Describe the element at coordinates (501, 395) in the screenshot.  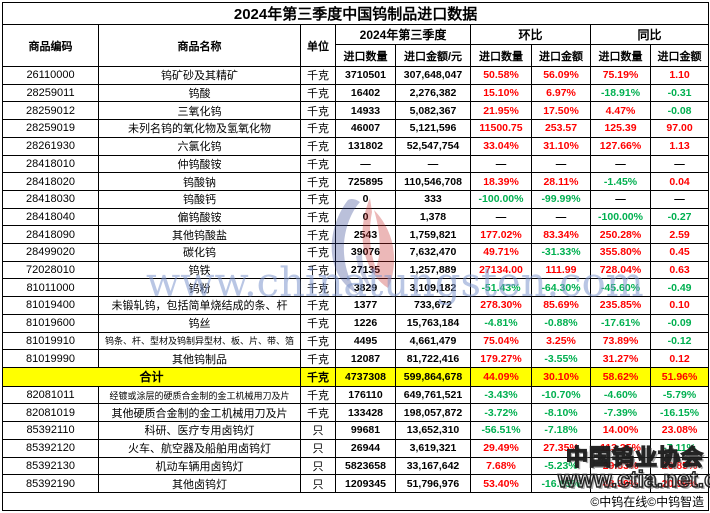
I see `cell-qoq-qty: -3.43%` at that location.